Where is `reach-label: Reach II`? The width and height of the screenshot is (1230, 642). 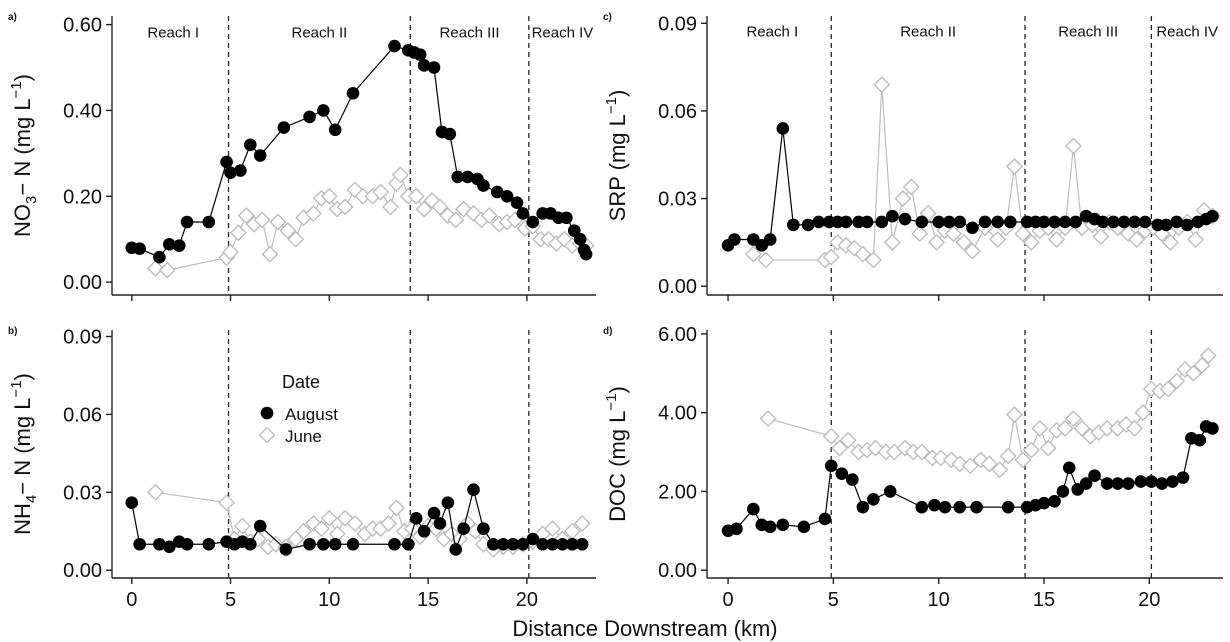 reach-label: Reach II is located at coordinates (928, 31).